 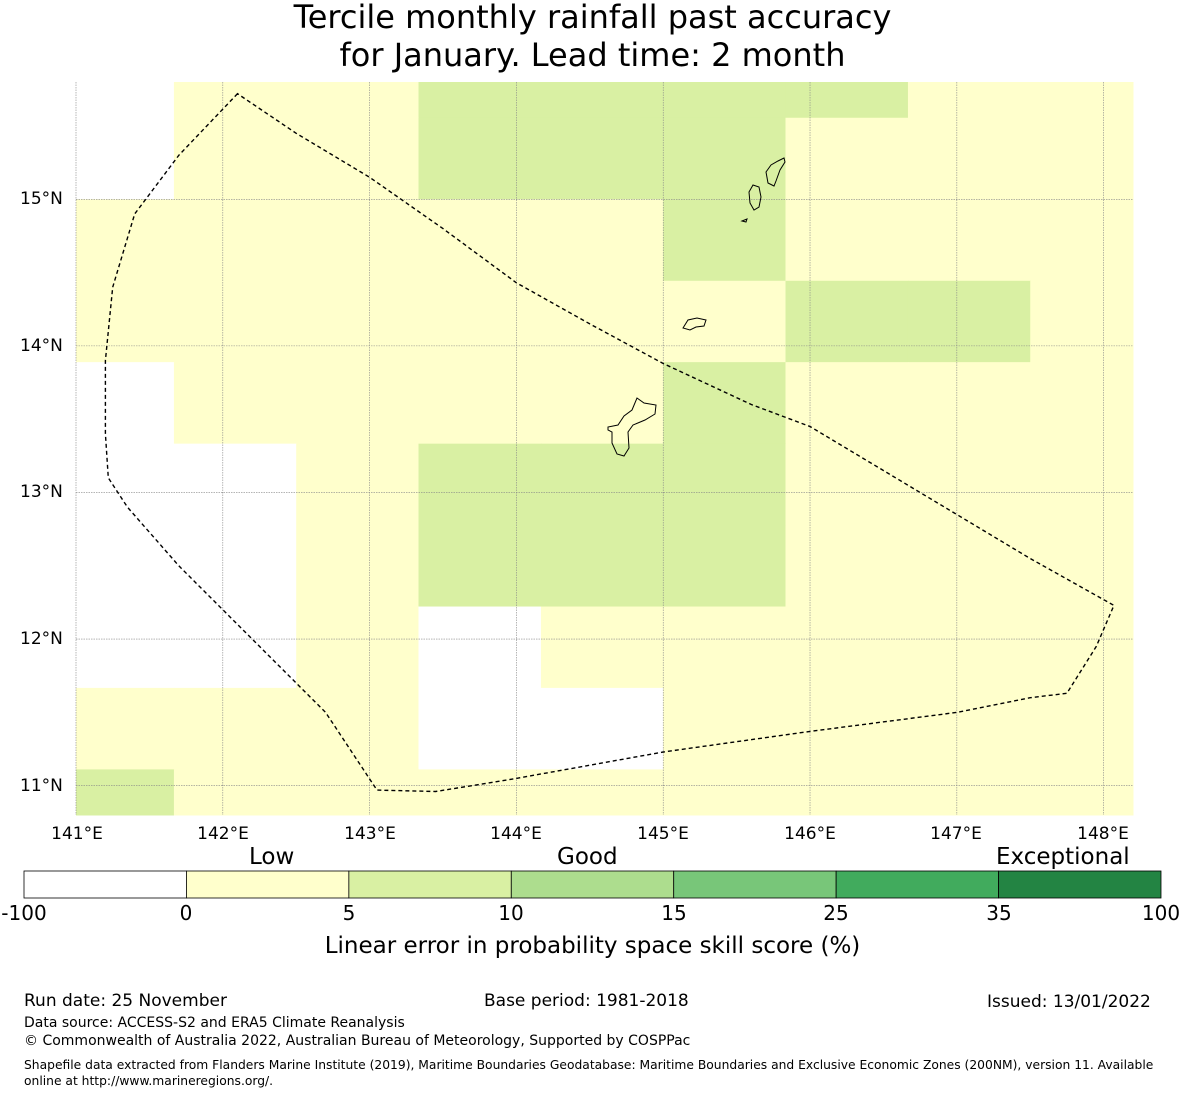 I want to click on run-date: Run date: 25 November, so click(x=125, y=1001).